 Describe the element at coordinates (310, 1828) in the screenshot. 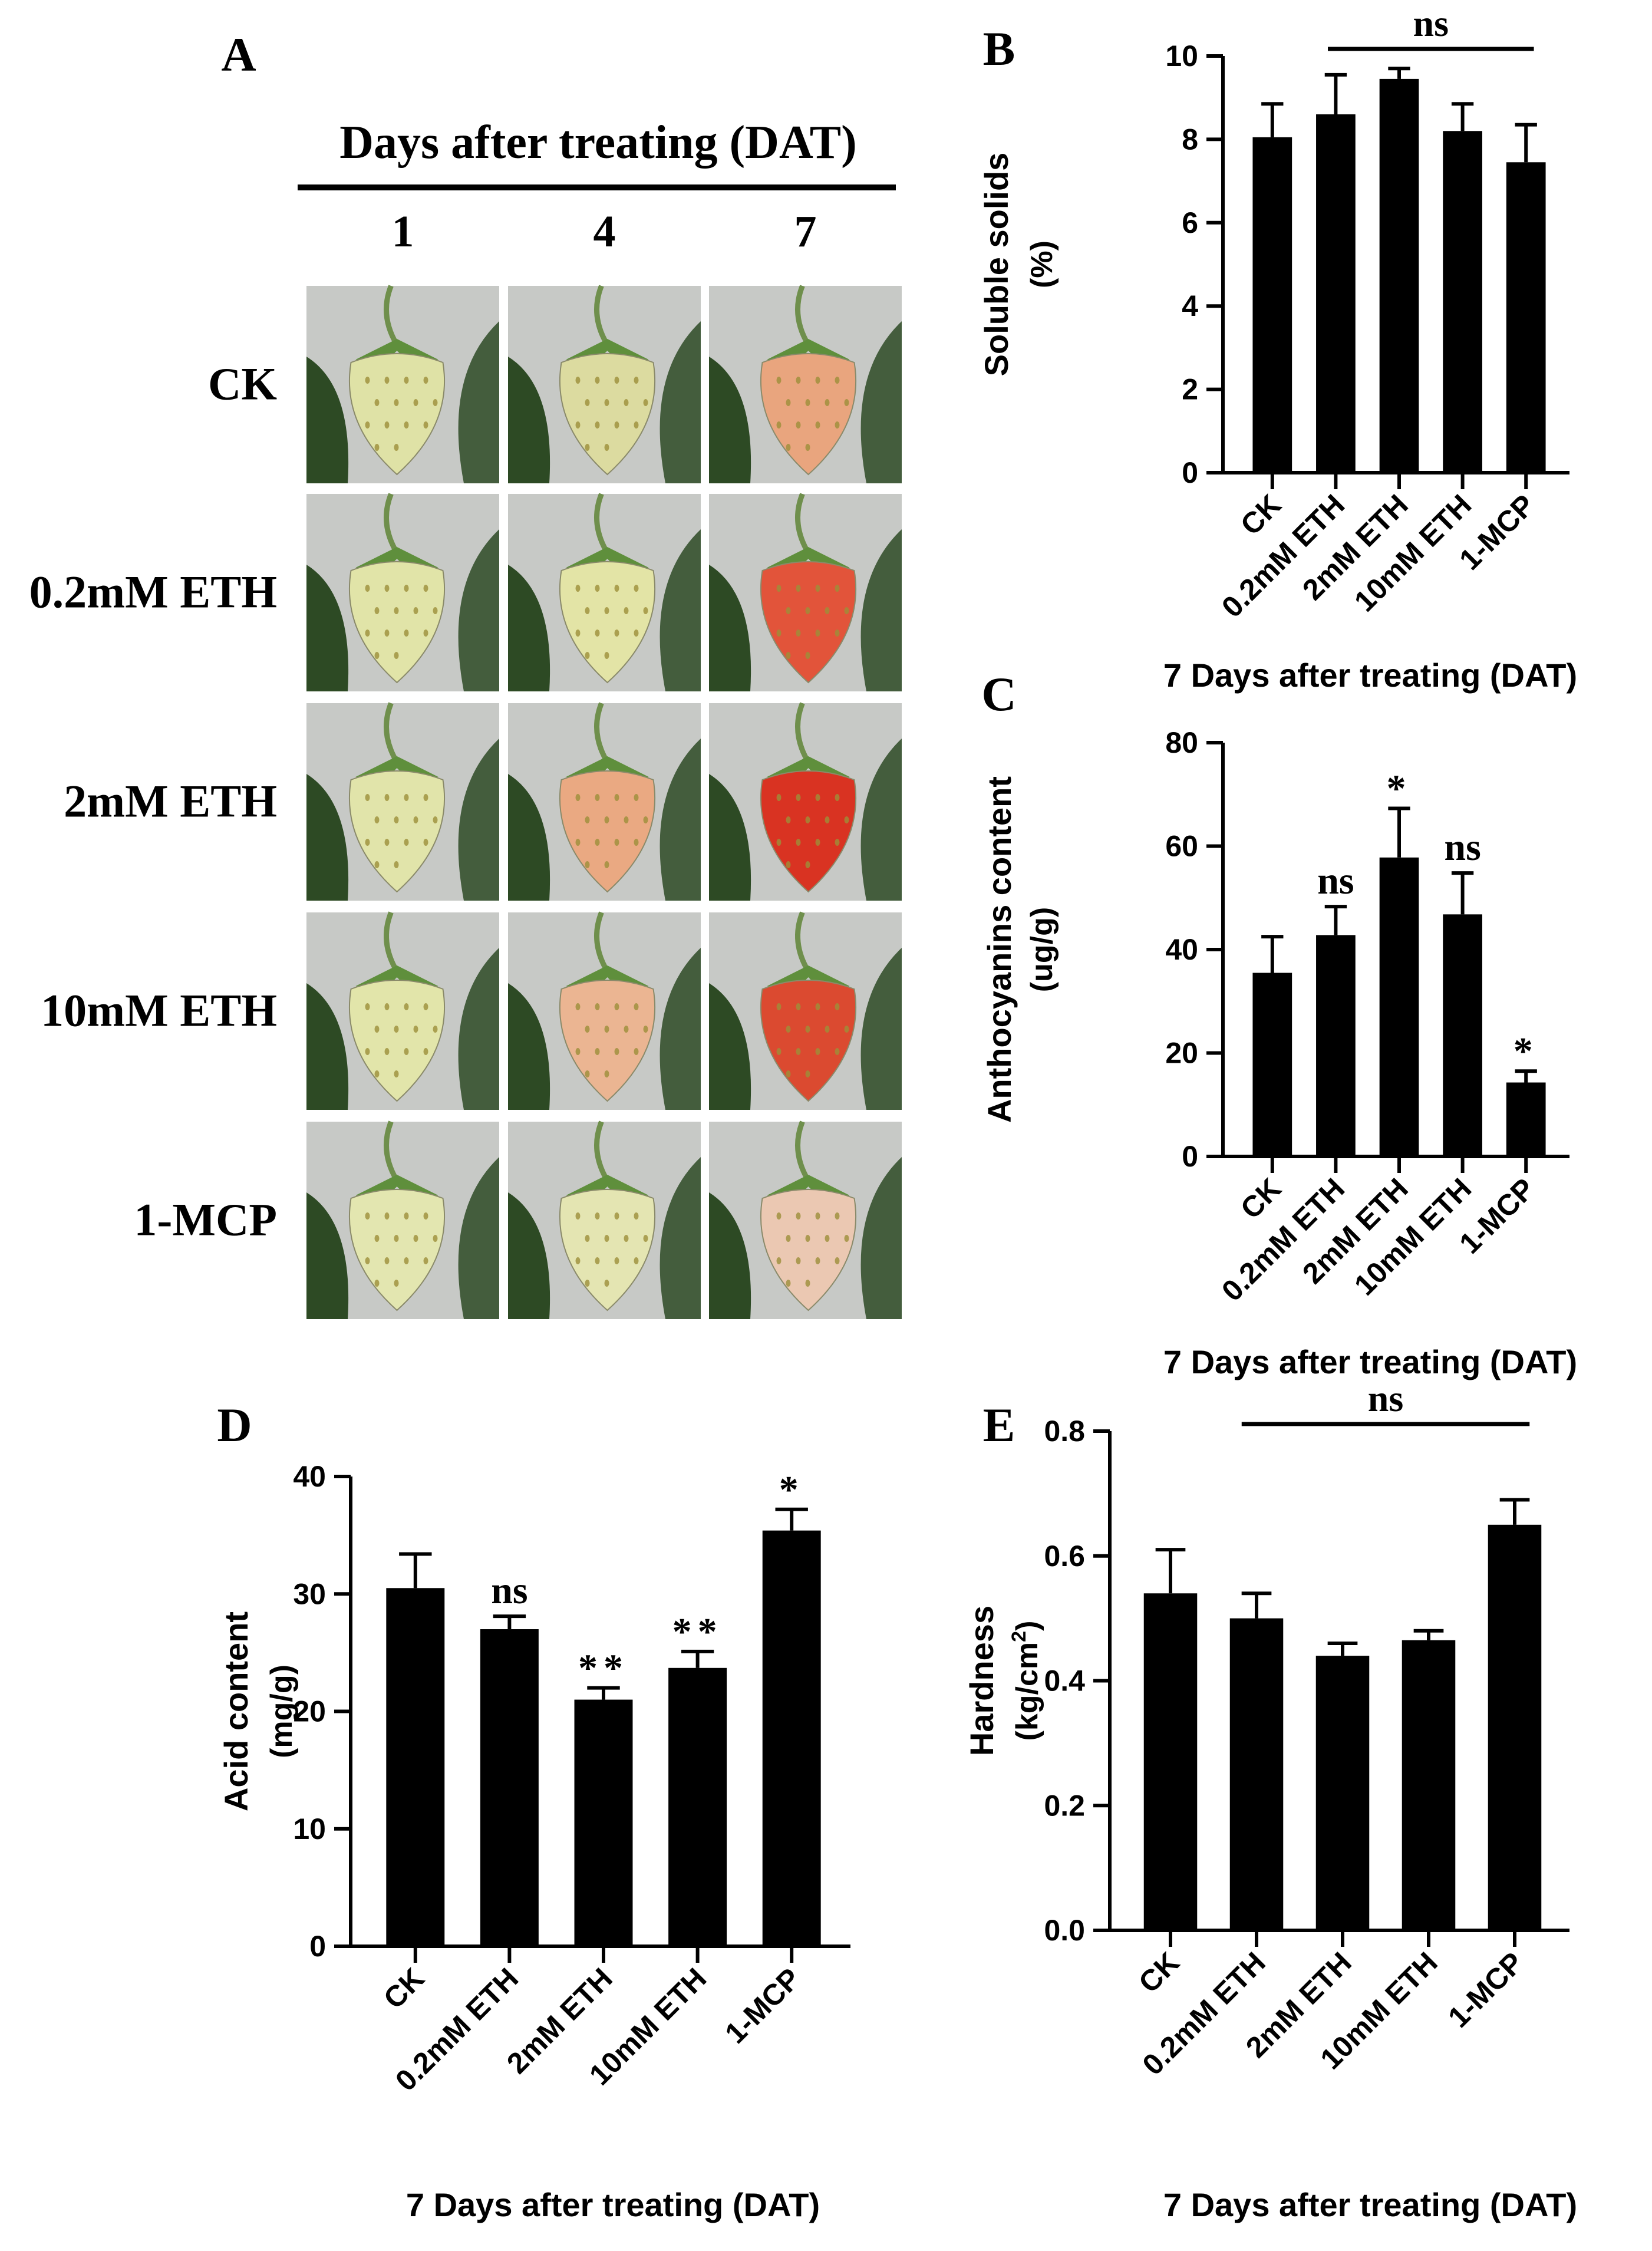

I see `y-tick-label: 10` at that location.